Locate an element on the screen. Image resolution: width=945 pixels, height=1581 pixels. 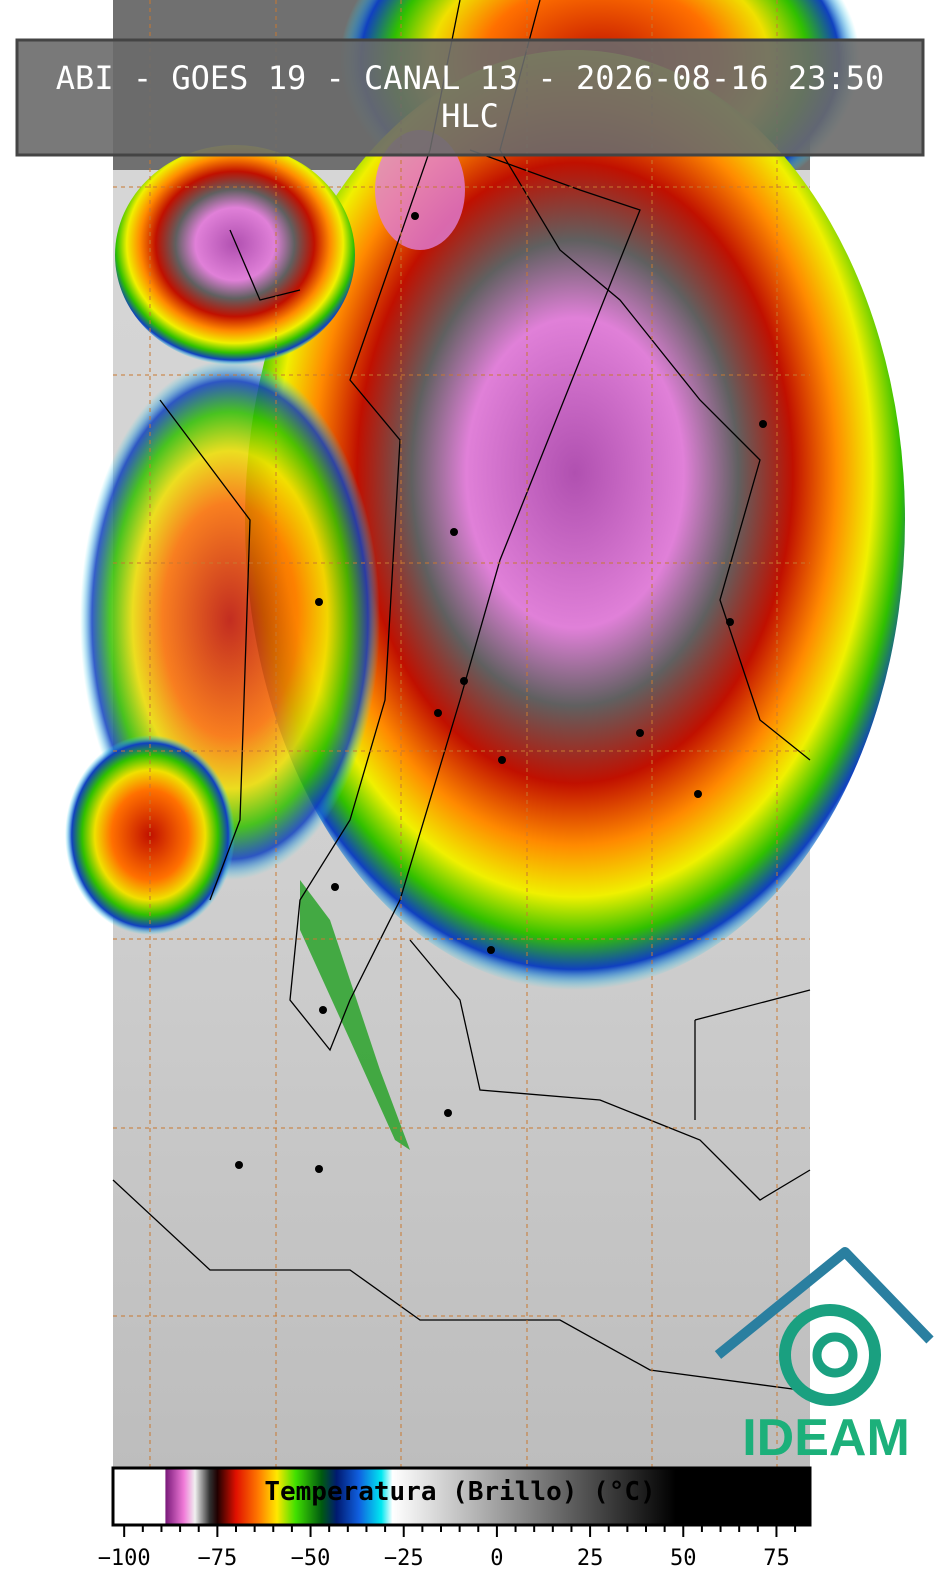
tick-label: 75 is located at coordinates (776, 1558).